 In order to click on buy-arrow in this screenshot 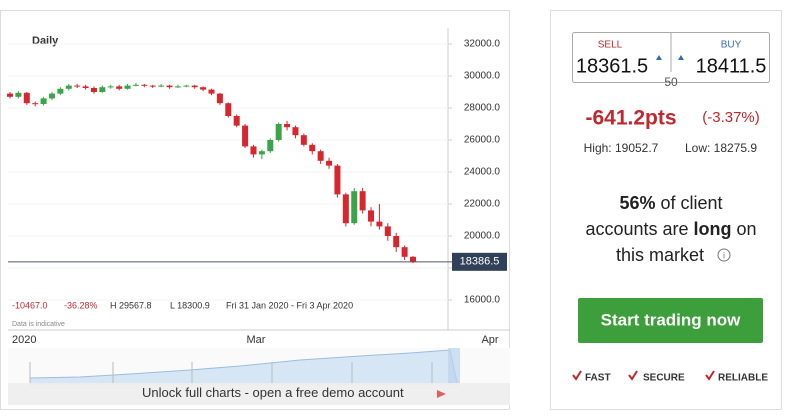, I will do `click(681, 57)`.